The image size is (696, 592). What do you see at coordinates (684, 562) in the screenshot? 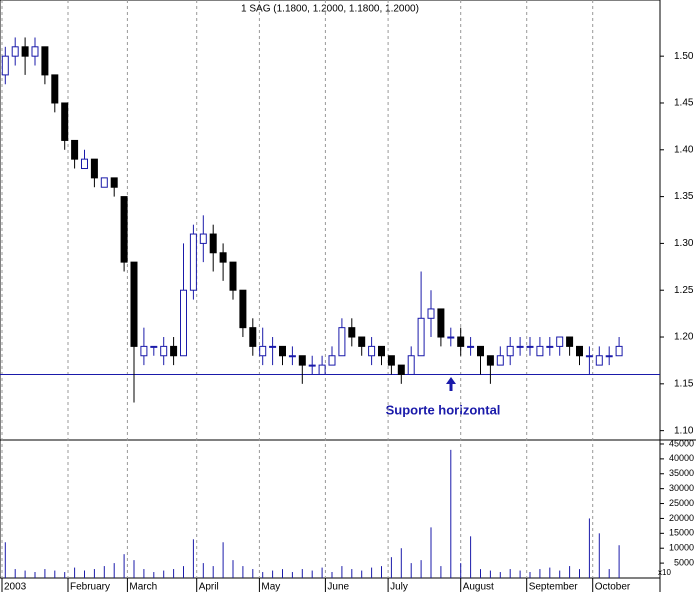
I see `volume-tick-label: 5000` at bounding box center [684, 562].